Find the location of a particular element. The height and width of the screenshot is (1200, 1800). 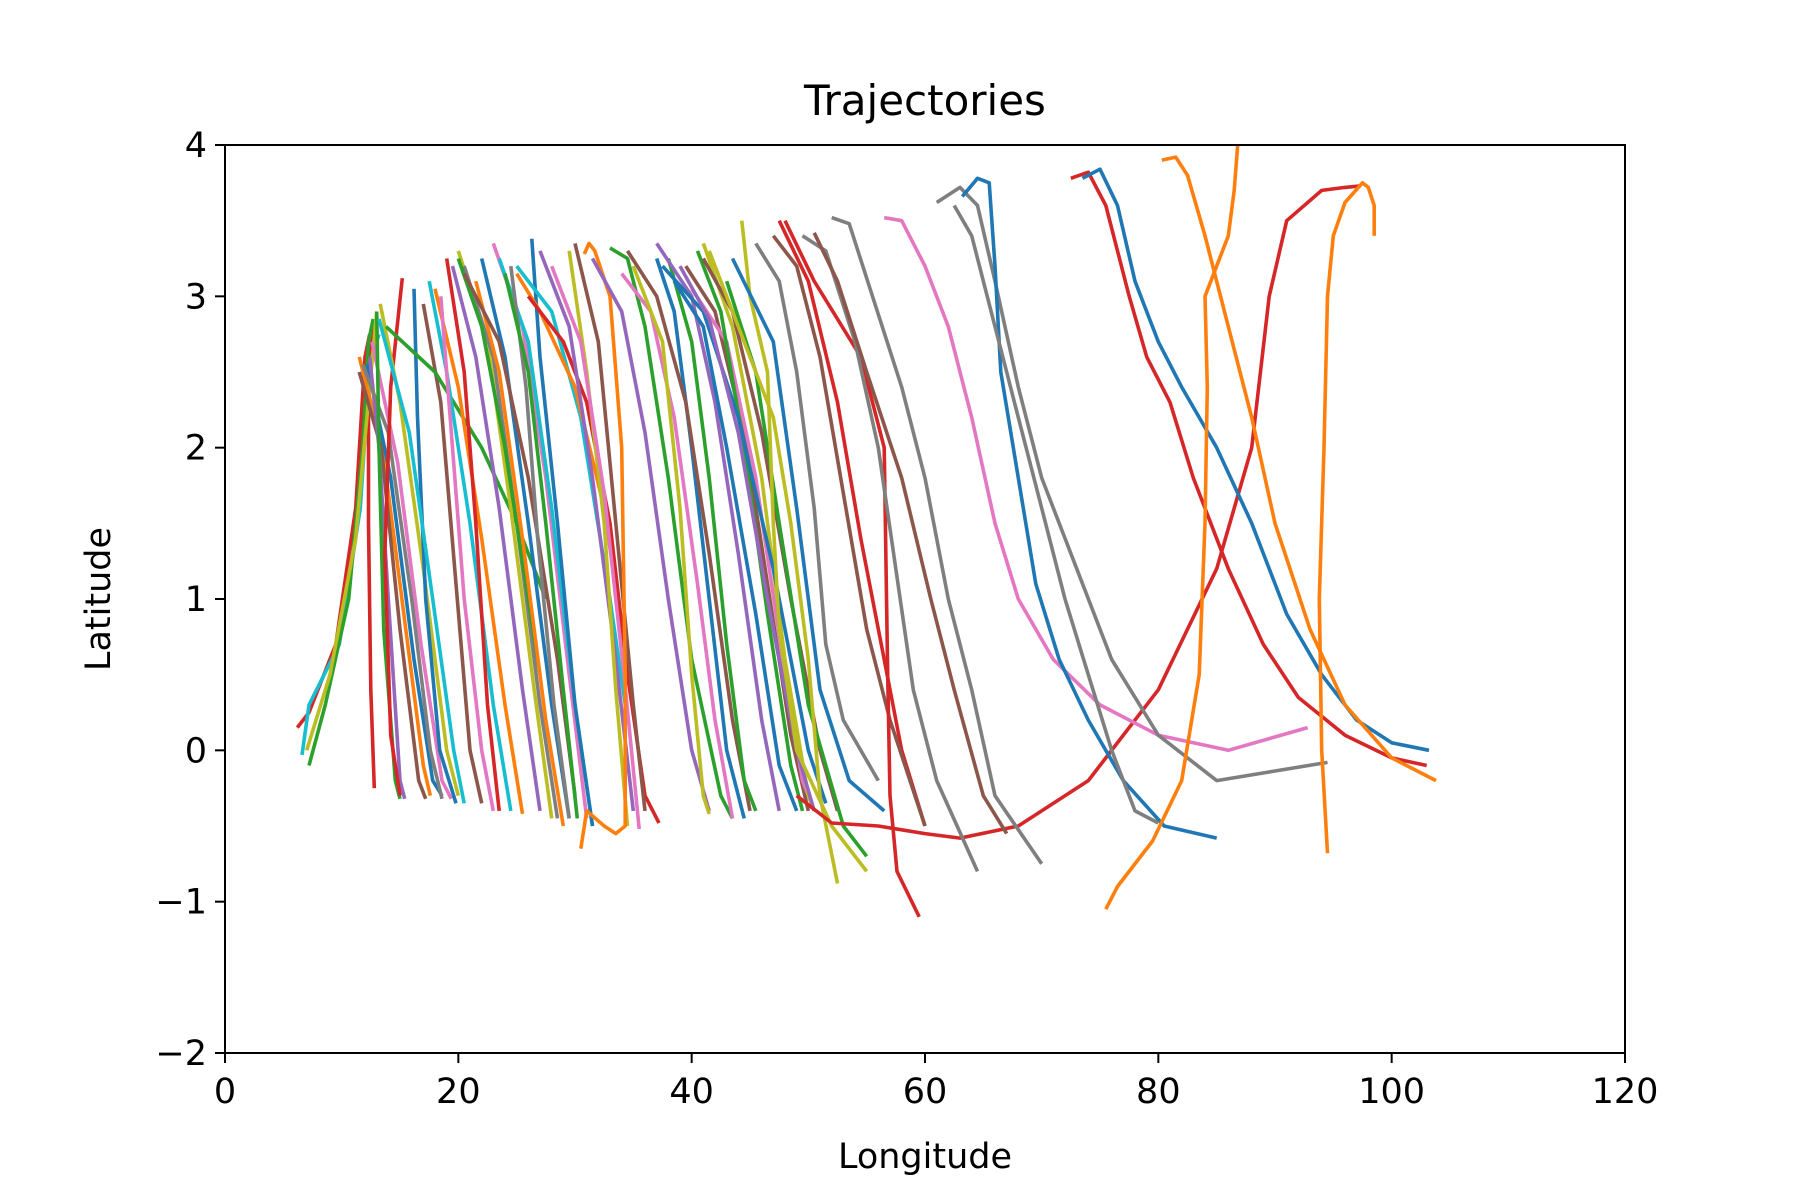

y-tick-label: −2 is located at coordinates (181, 1054).